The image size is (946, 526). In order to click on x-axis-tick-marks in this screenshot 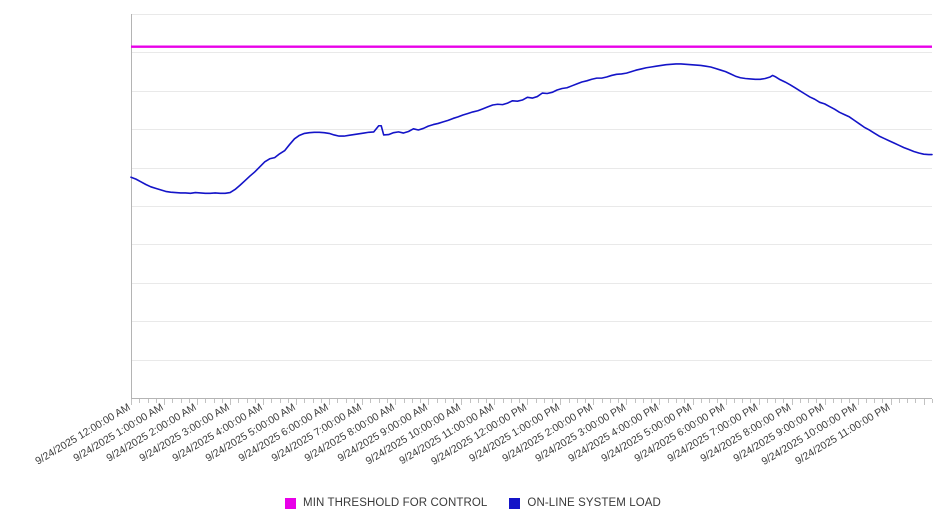, I will do `click(532, 402)`.